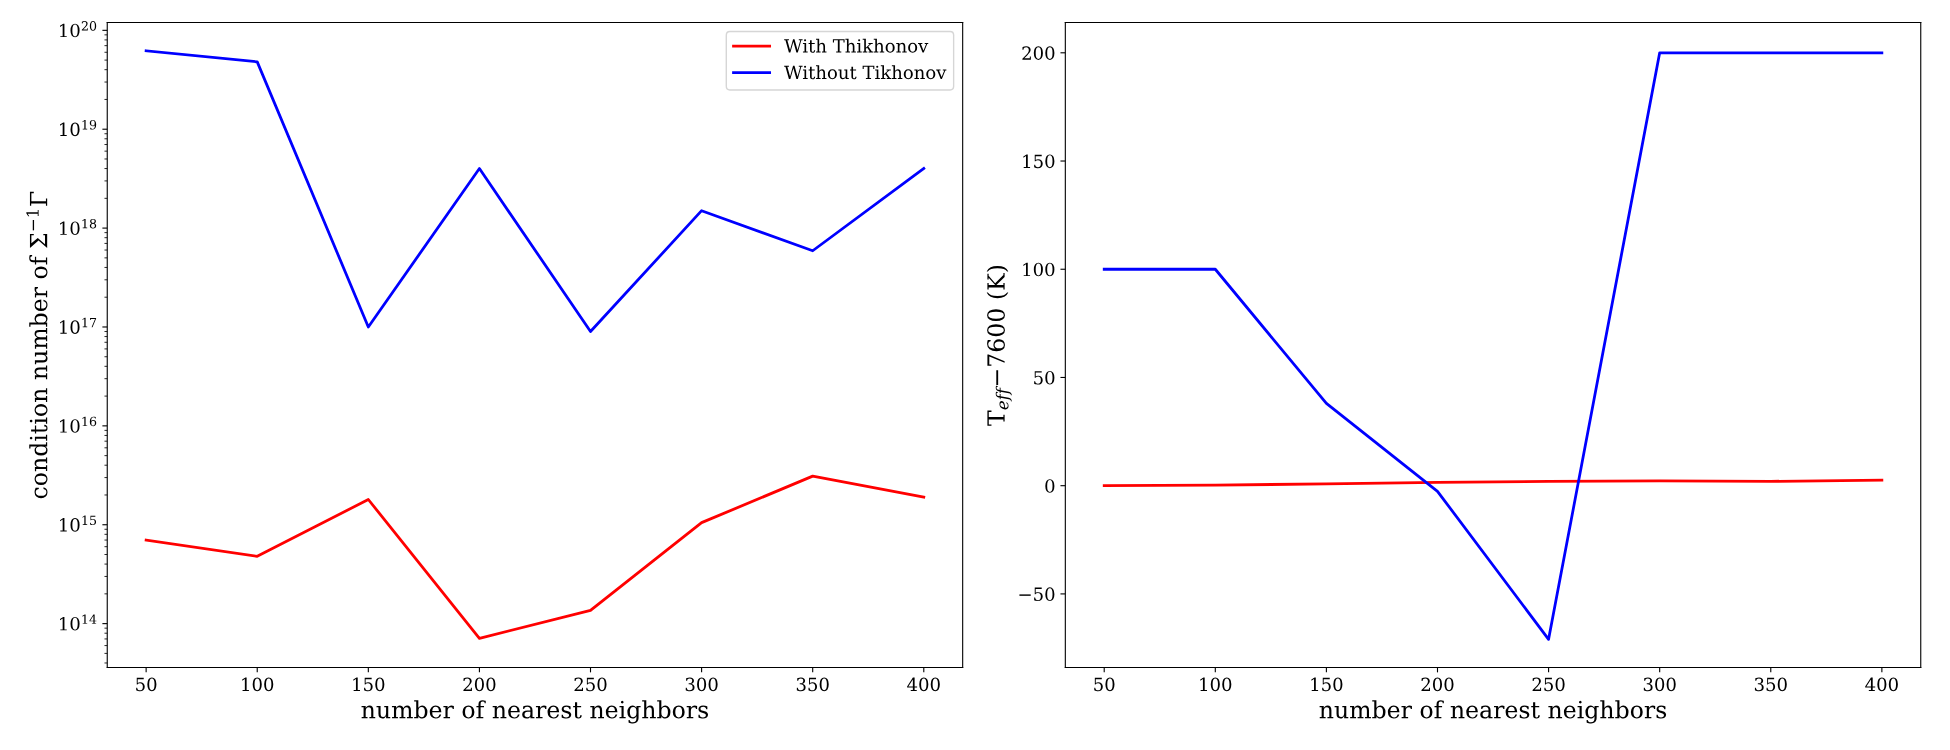 The image size is (1950, 750). I want to click on y-tick-label: 100, so click(1039, 269).